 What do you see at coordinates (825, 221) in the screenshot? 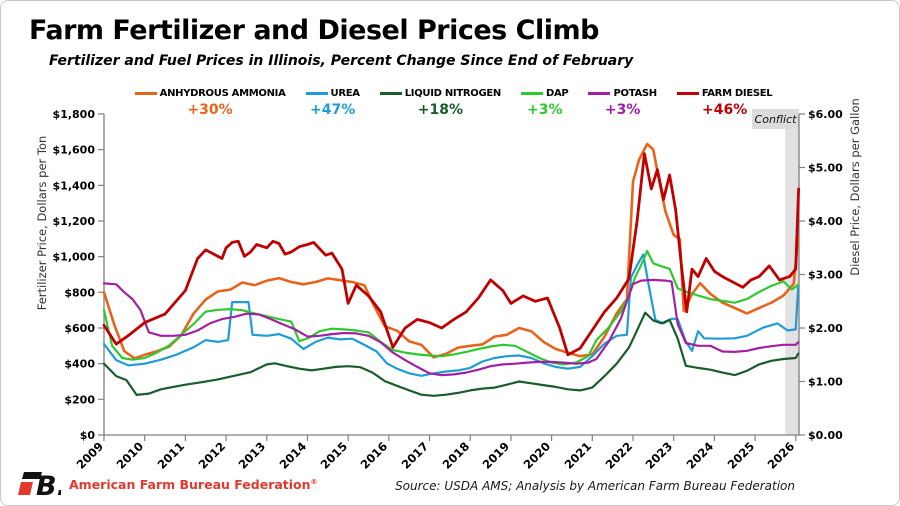
I see `right-tick-label: $4.00` at bounding box center [825, 221].